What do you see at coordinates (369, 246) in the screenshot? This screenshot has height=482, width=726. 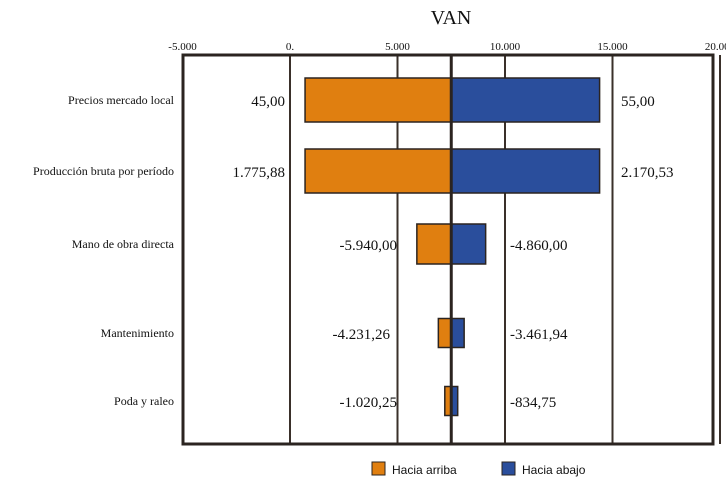 I see `value-label-up: -5.940,00` at bounding box center [369, 246].